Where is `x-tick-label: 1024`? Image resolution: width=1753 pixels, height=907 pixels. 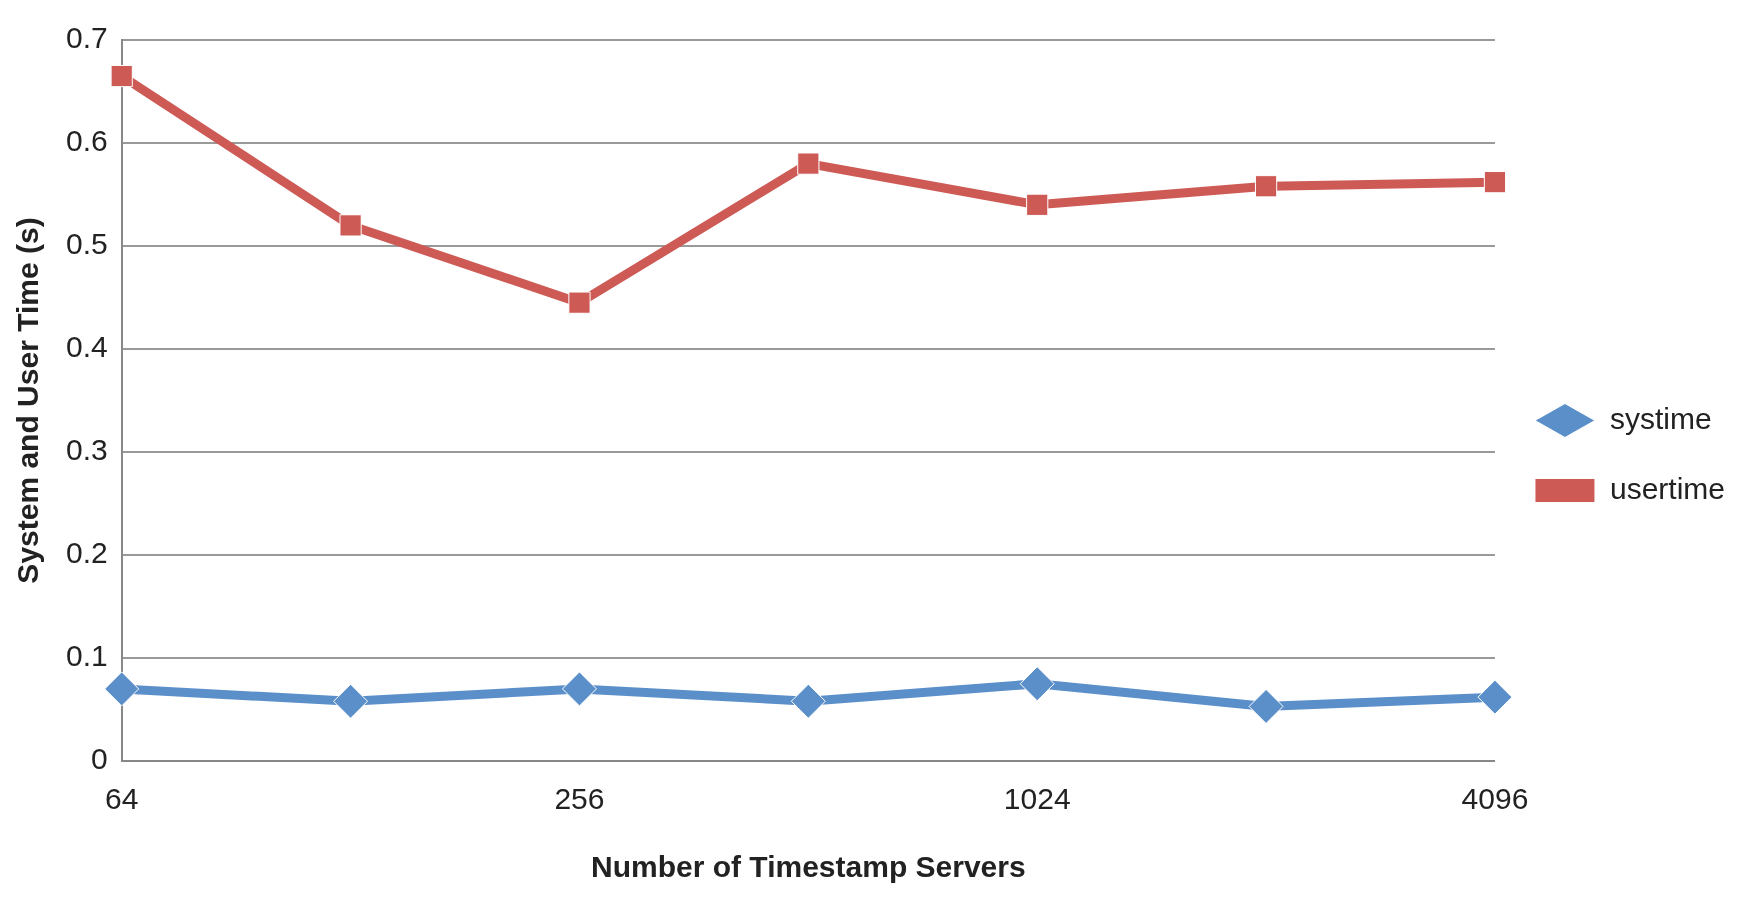 x-tick-label: 1024 is located at coordinates (1037, 799).